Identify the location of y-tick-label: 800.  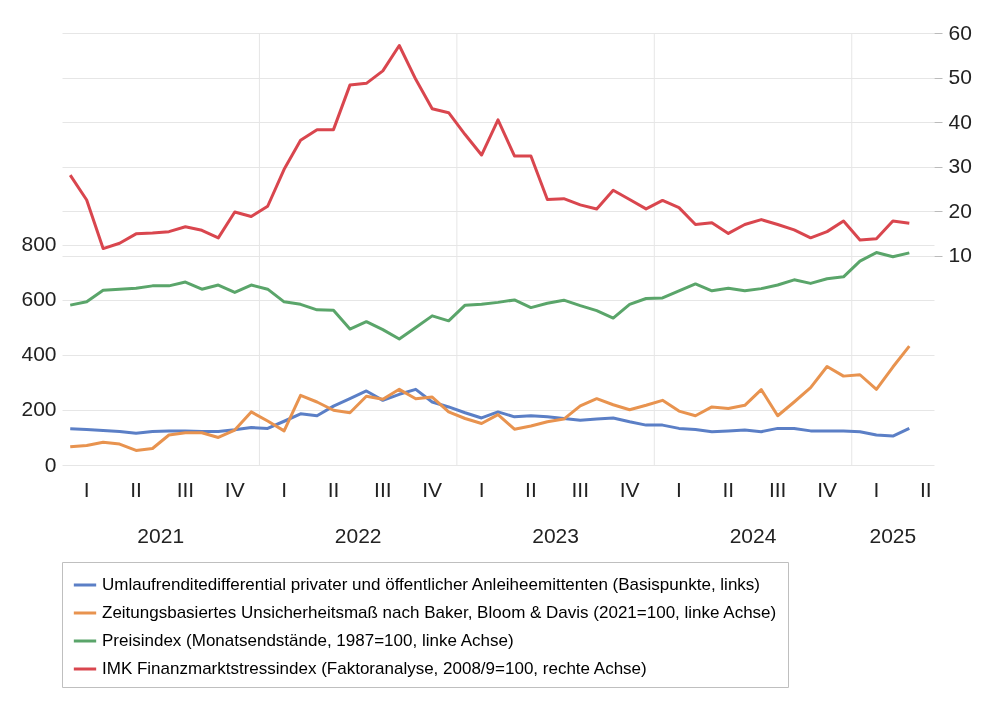
(39, 244).